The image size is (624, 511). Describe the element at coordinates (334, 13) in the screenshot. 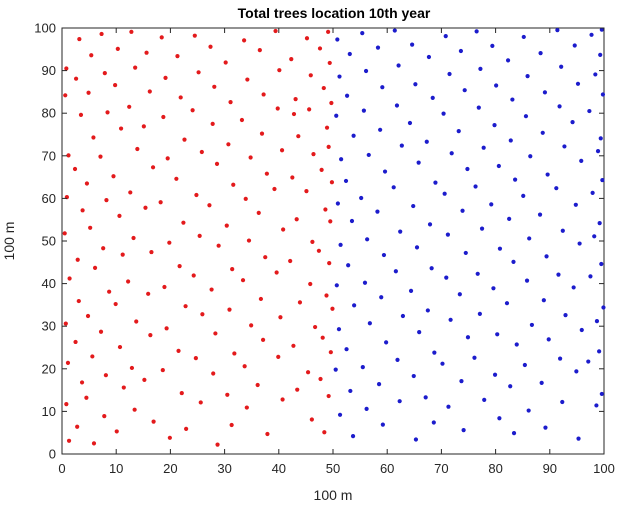

I see `chart-title: Total trees location 10th year` at that location.